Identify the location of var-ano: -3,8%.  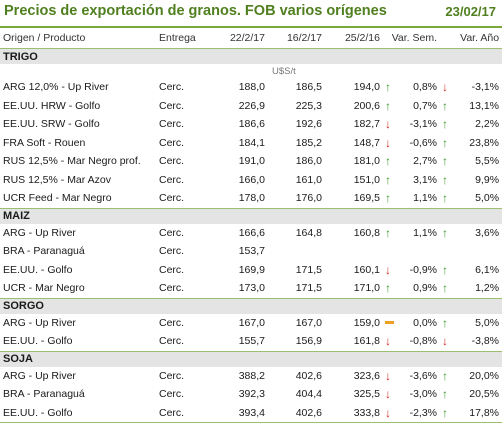
(479, 342).